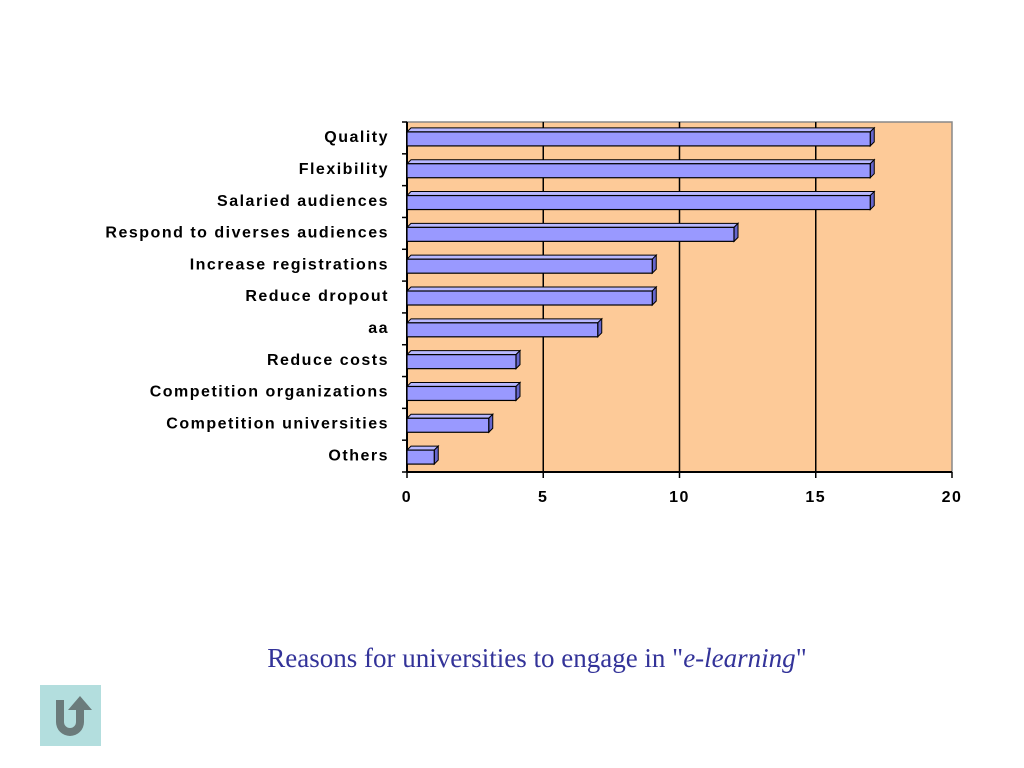 This screenshot has width=1024, height=768. What do you see at coordinates (952, 497) in the screenshot?
I see `x-tick-label: 20` at bounding box center [952, 497].